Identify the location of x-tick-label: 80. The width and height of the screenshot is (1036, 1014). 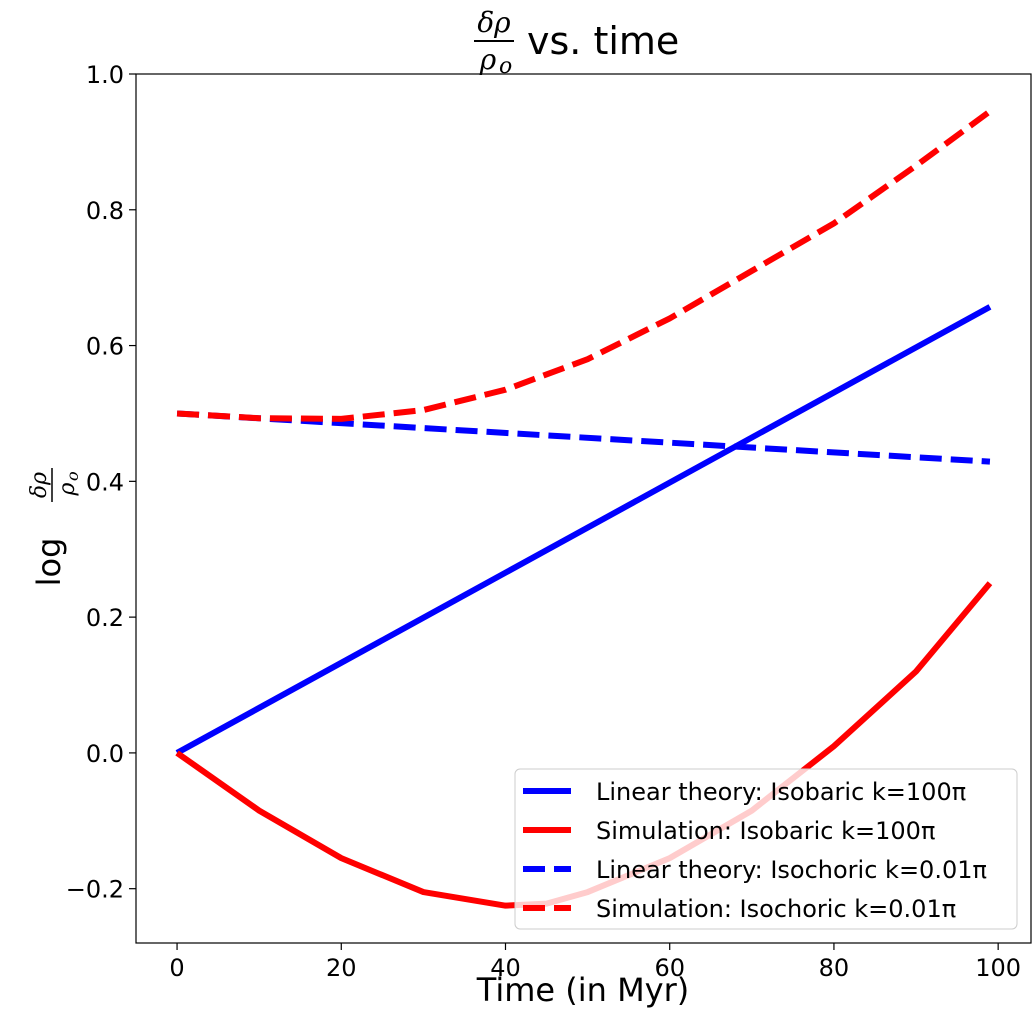
(834, 968).